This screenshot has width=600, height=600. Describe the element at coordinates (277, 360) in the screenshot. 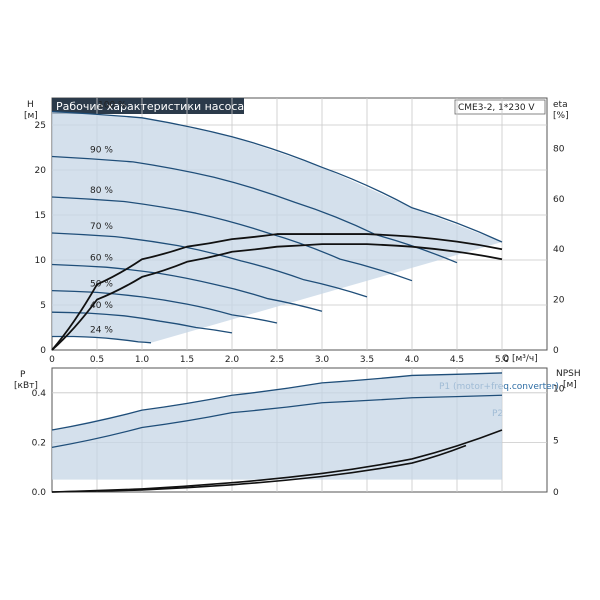

I see `top-x-tick-label: 2.5` at that location.